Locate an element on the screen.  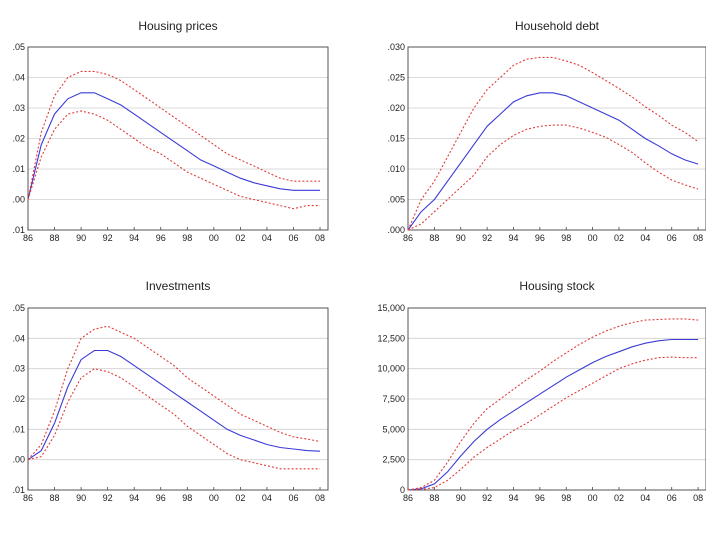
y-tick-label: .000 is located at coordinates (396, 230).